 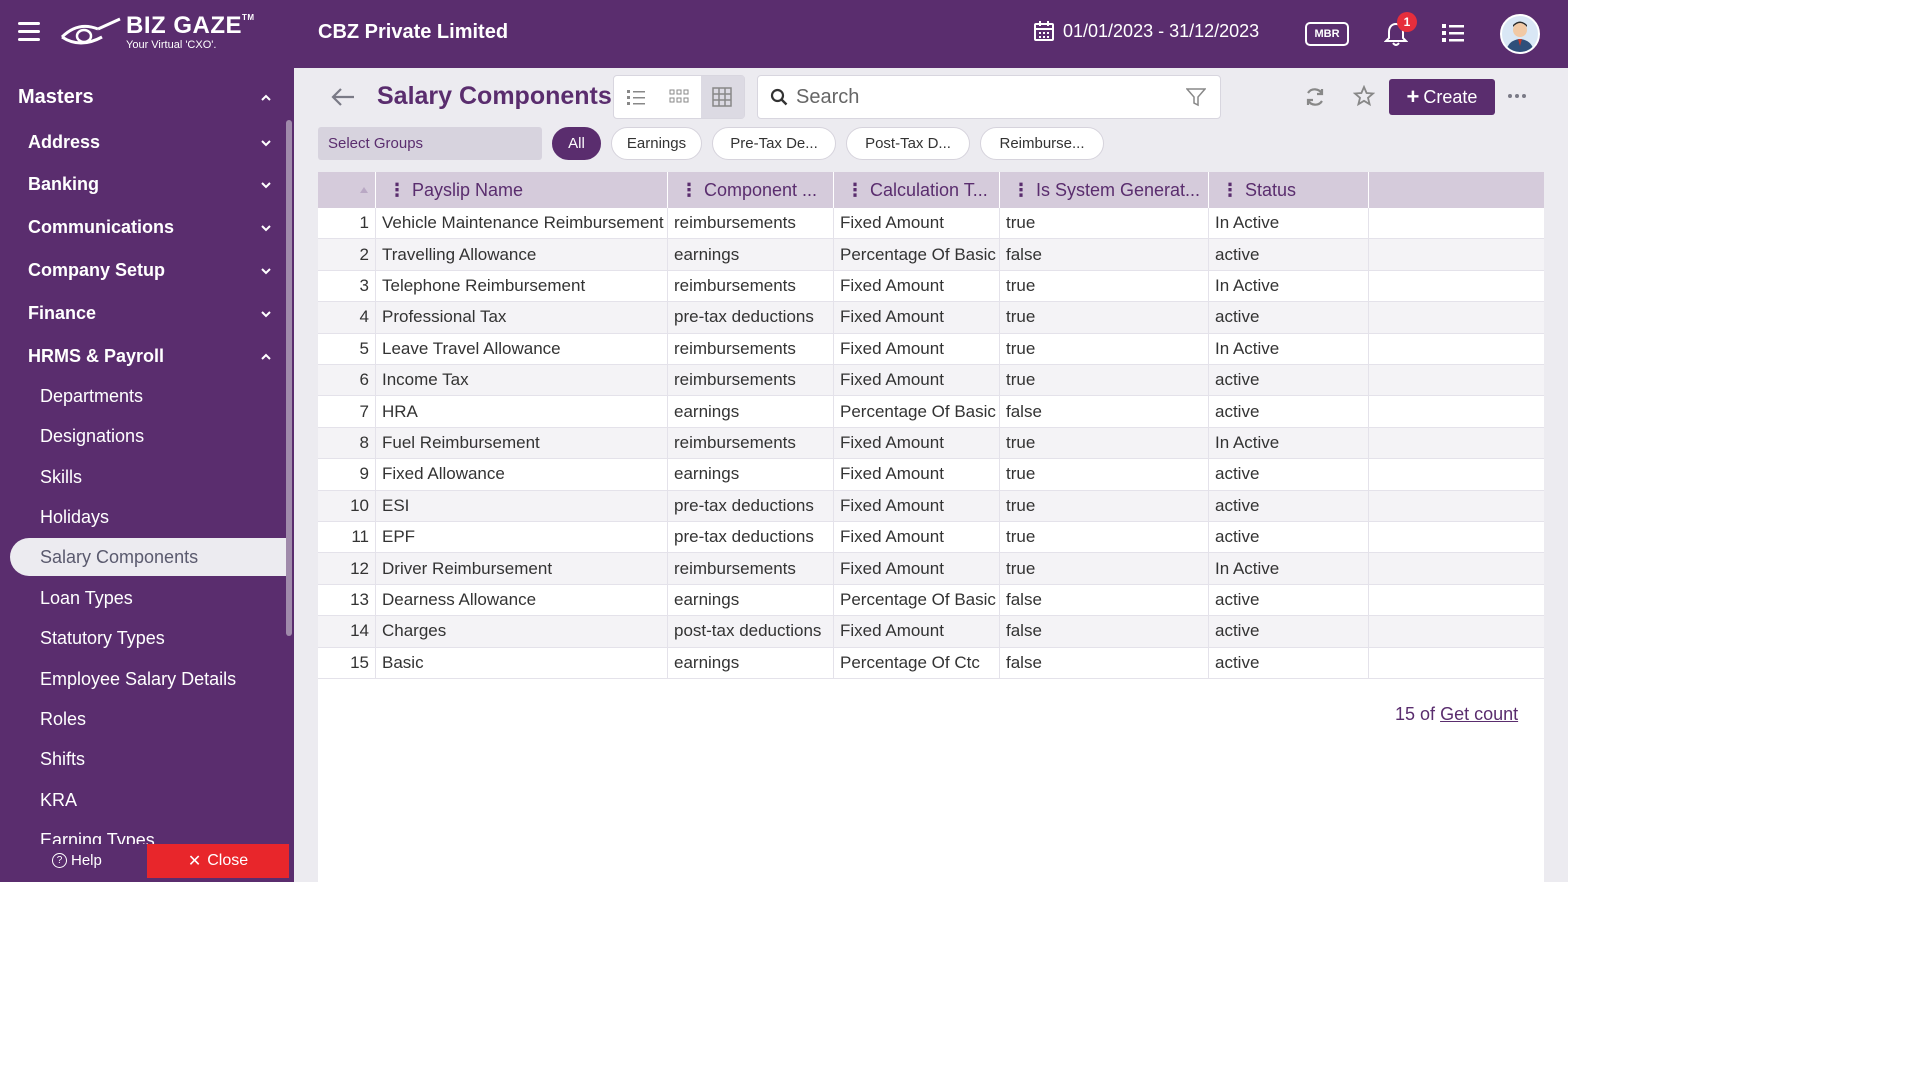 I want to click on task-list-icon, so click(x=1453, y=33).